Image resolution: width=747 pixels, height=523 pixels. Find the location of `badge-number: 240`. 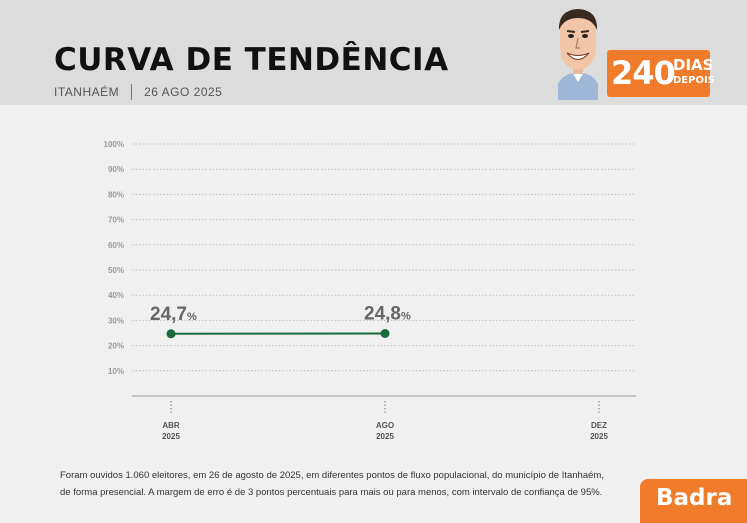

badge-number: 240 is located at coordinates (643, 73).